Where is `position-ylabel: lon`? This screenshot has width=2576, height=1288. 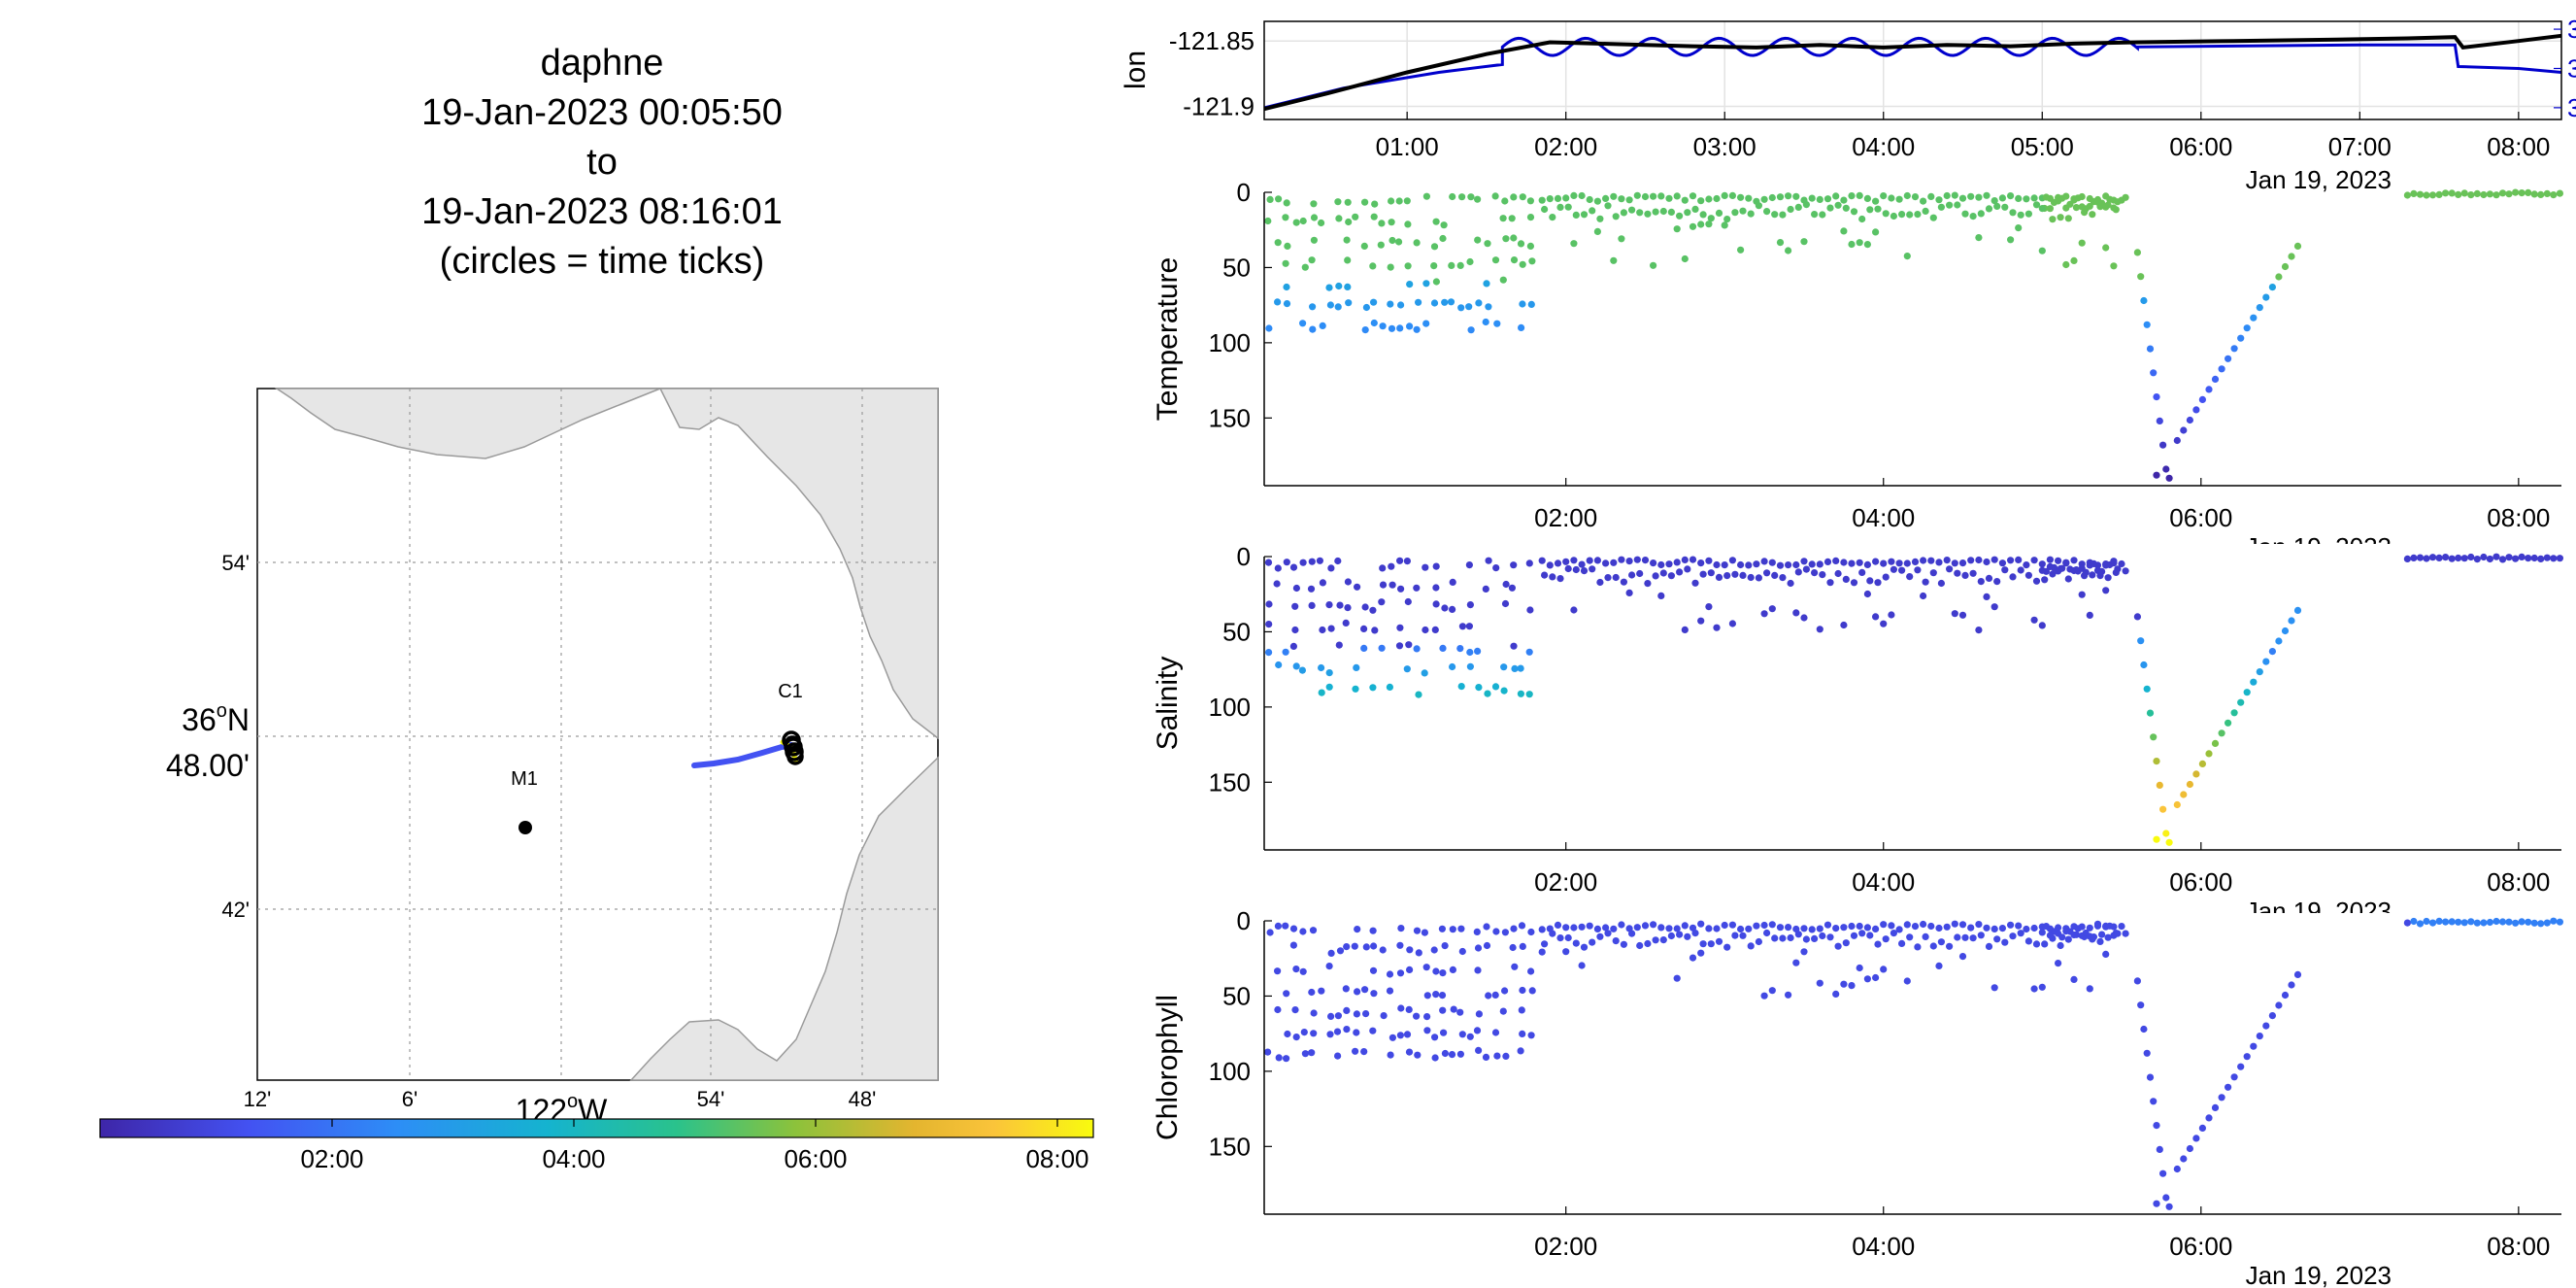 position-ylabel: lon is located at coordinates (1136, 70).